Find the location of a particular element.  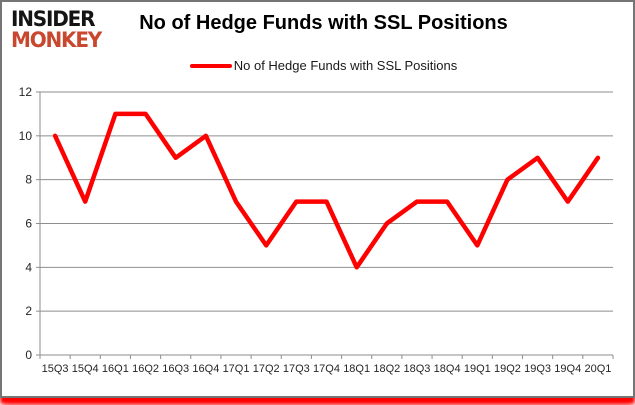

x-tick-label: 16Q1 is located at coordinates (115, 369).